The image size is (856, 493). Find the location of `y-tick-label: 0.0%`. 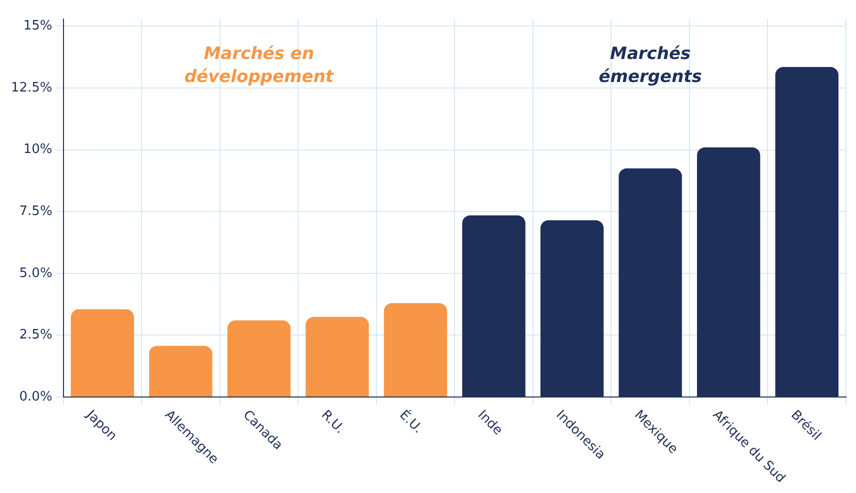

y-tick-label: 0.0% is located at coordinates (35, 396).